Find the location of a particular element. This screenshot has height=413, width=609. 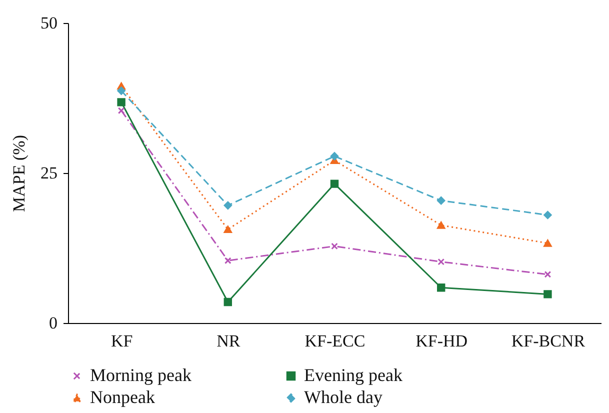

legend-label: Evening peak is located at coordinates (353, 375).